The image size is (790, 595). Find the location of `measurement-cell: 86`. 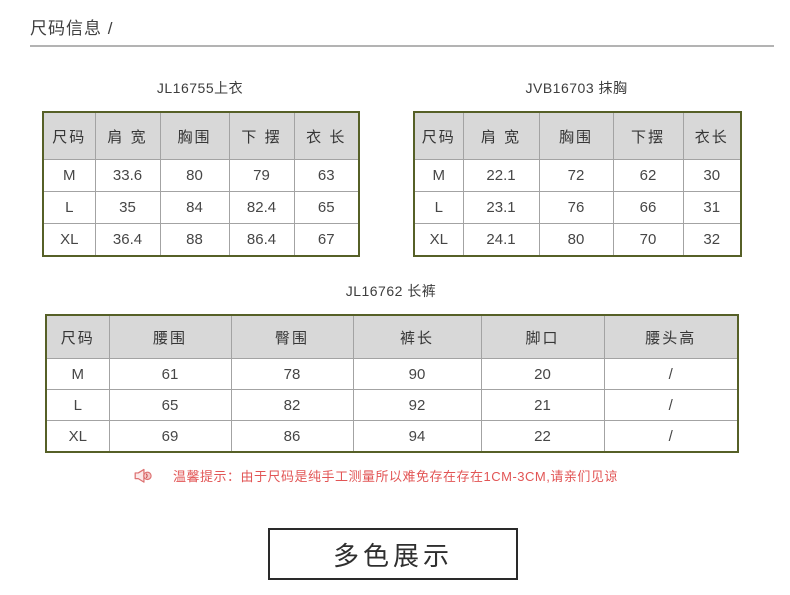

measurement-cell: 86 is located at coordinates (292, 436).